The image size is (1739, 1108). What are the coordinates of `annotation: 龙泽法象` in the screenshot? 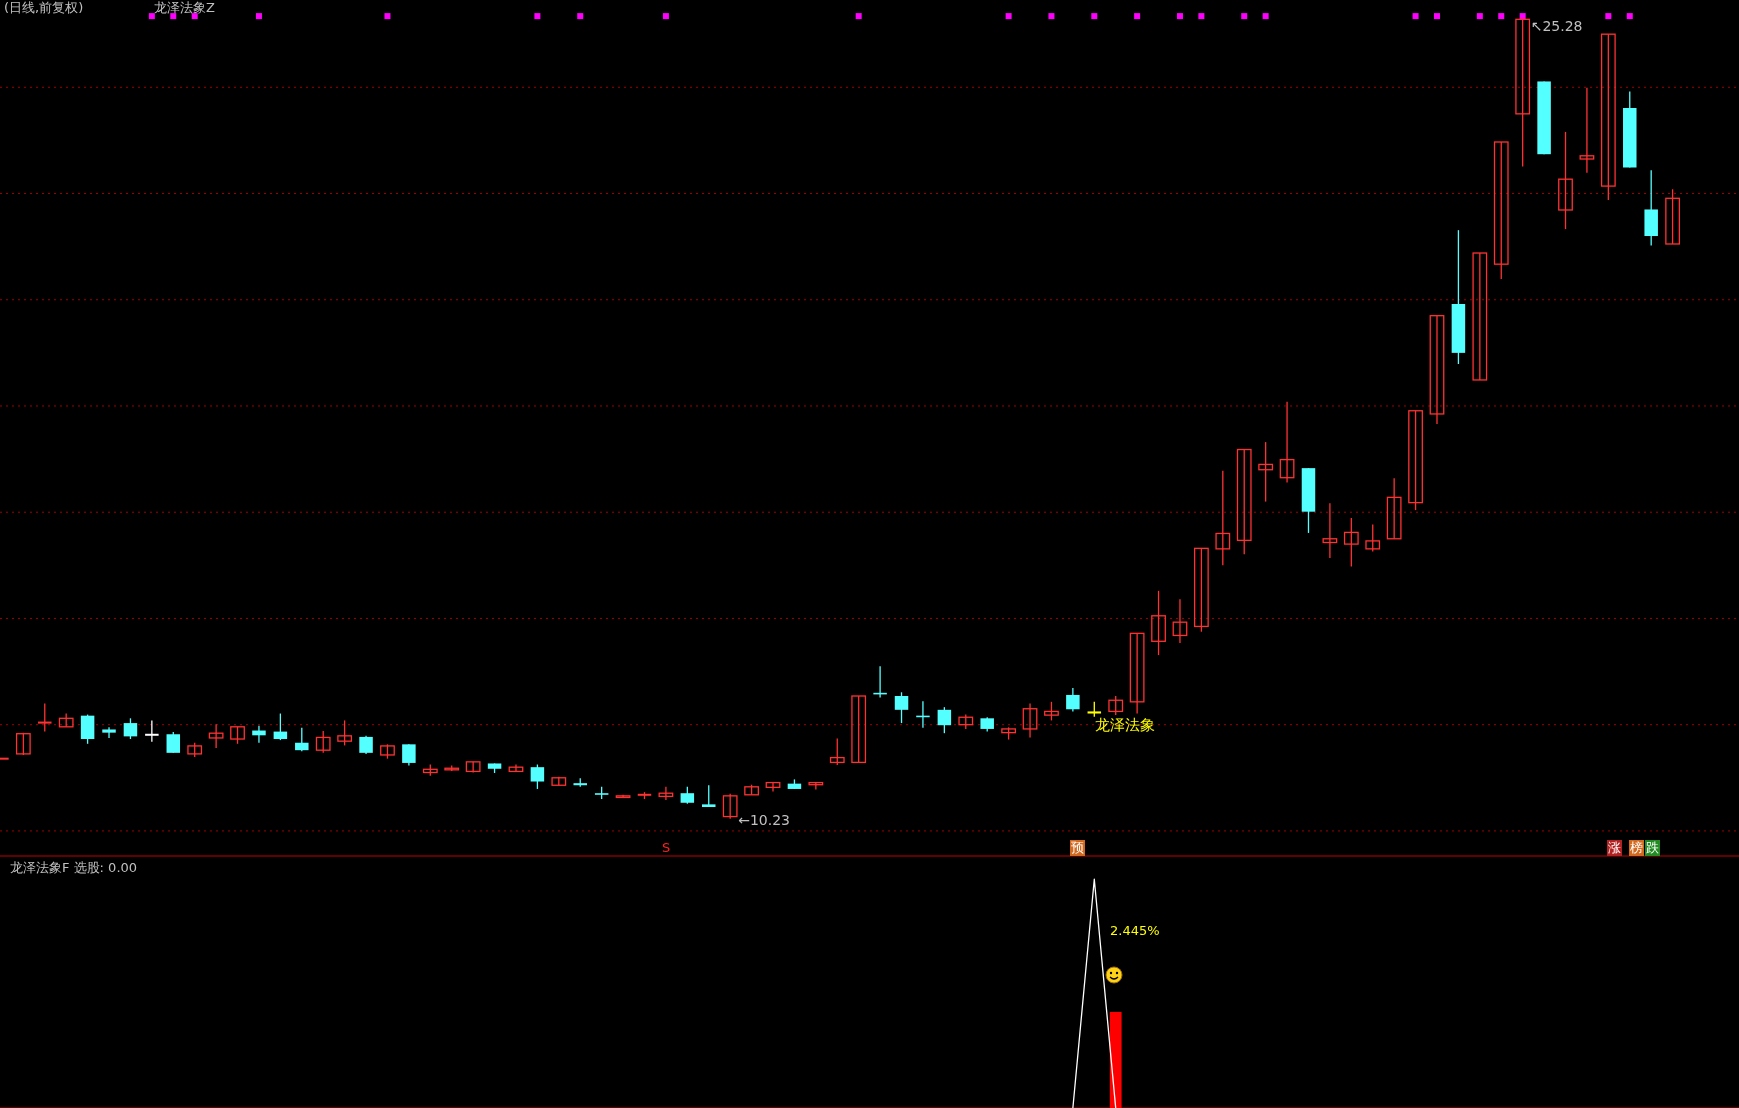 It's located at (1125, 725).